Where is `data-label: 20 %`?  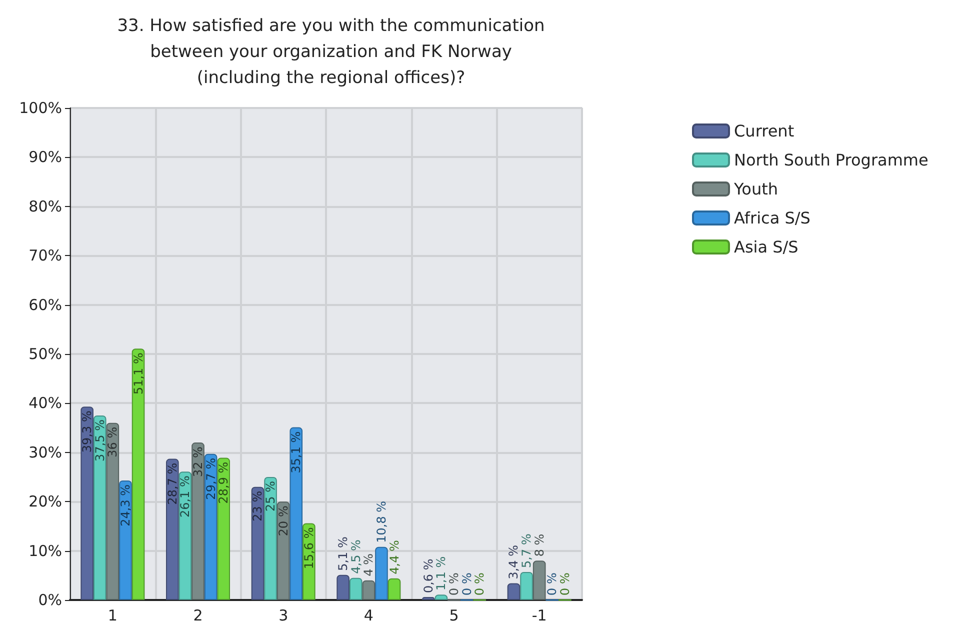 data-label: 20 % is located at coordinates (283, 521).